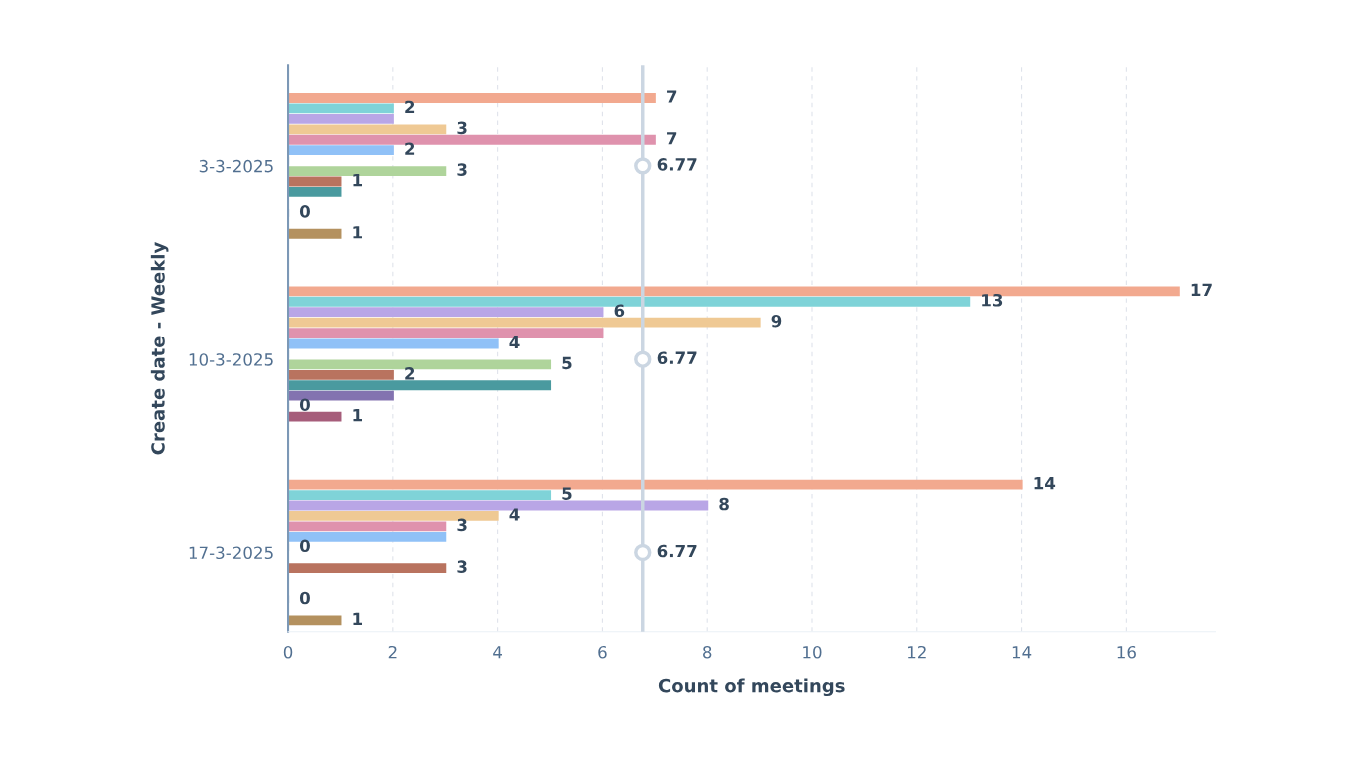 The image size is (1346, 778). Describe the element at coordinates (707, 652) in the screenshot. I see `x-tick-label: 8` at that location.